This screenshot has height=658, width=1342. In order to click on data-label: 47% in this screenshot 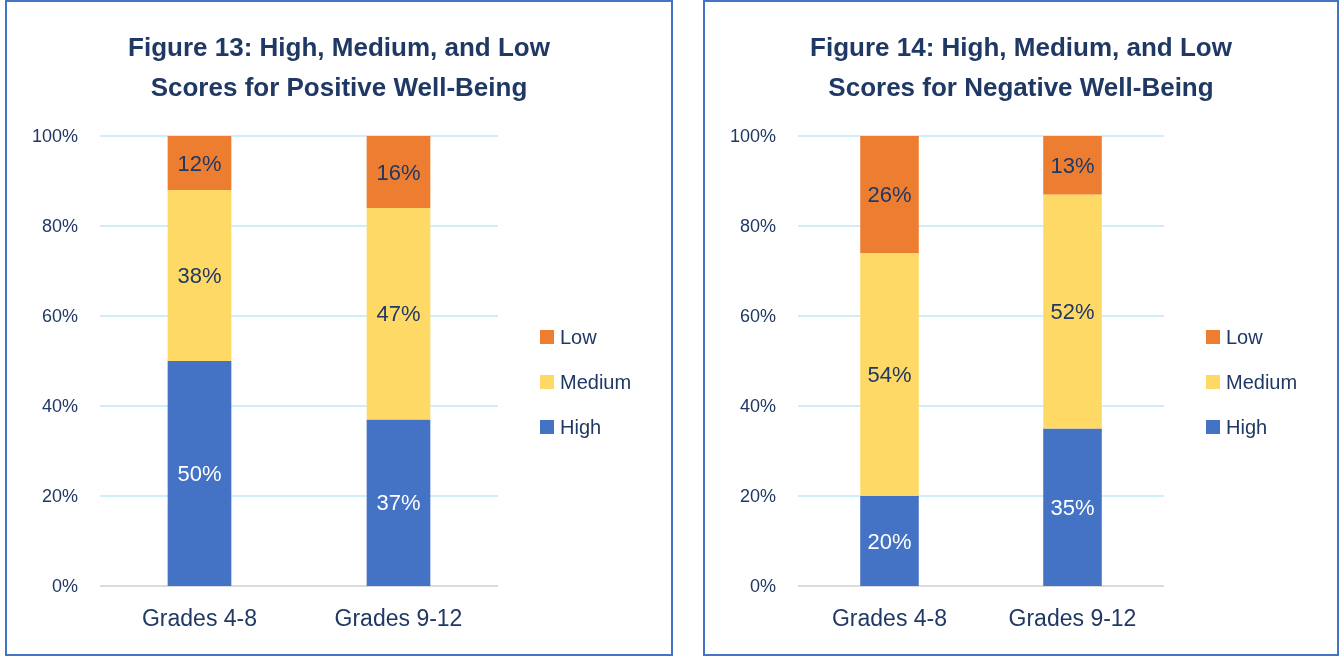, I will do `click(398, 314)`.